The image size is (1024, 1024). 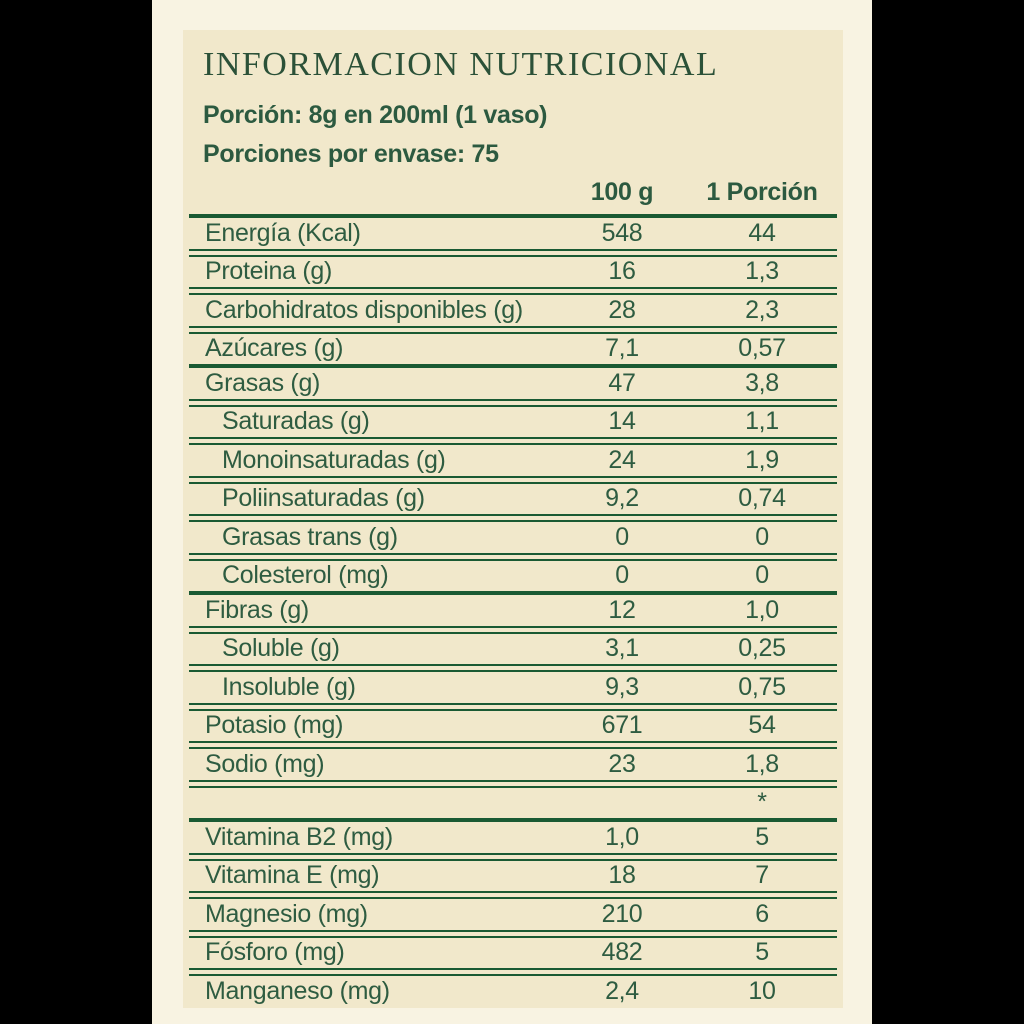 I want to click on table-row: Saturadas (g) 14 1,1, so click(x=513, y=422).